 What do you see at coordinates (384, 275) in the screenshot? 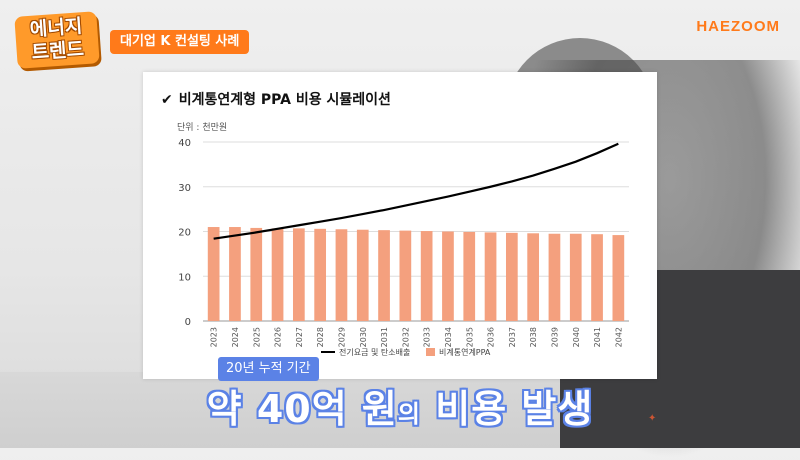
I see `bar-2031` at bounding box center [384, 275].